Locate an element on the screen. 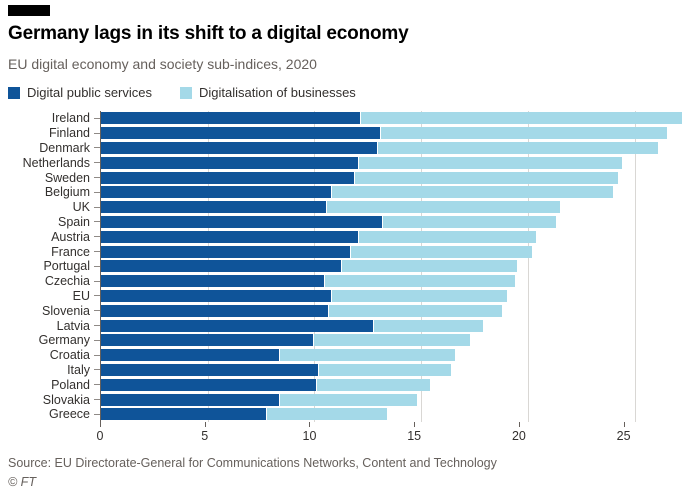 The image size is (700, 500). category-label: Austria is located at coordinates (70, 236).